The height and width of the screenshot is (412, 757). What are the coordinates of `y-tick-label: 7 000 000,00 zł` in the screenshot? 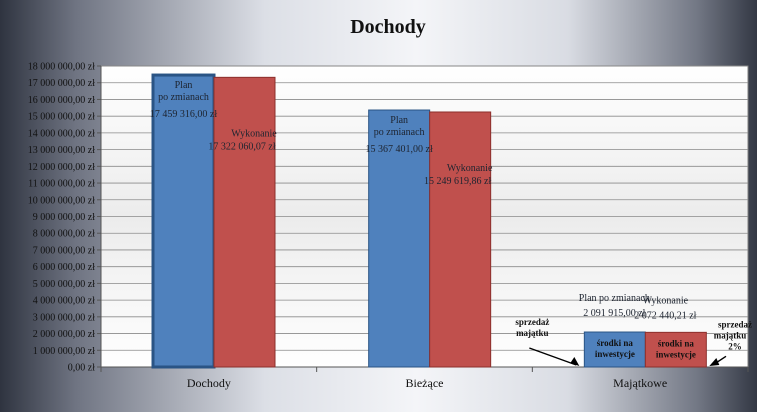 It's located at (64, 250).